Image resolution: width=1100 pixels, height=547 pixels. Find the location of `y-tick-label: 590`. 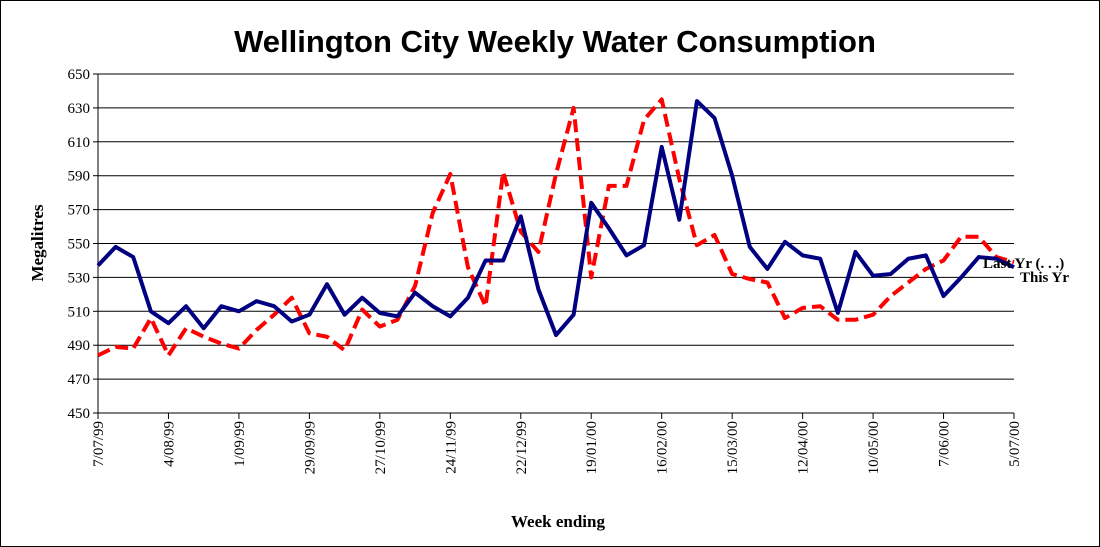

y-tick-label: 590 is located at coordinates (79, 177).